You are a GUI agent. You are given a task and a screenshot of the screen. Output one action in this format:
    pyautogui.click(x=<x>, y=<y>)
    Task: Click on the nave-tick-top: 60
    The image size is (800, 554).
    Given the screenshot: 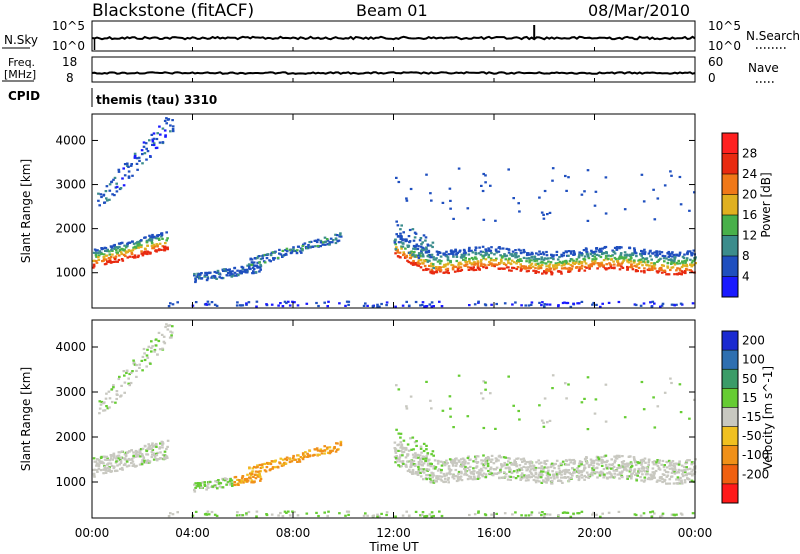 What is the action you would take?
    pyautogui.click(x=715, y=62)
    